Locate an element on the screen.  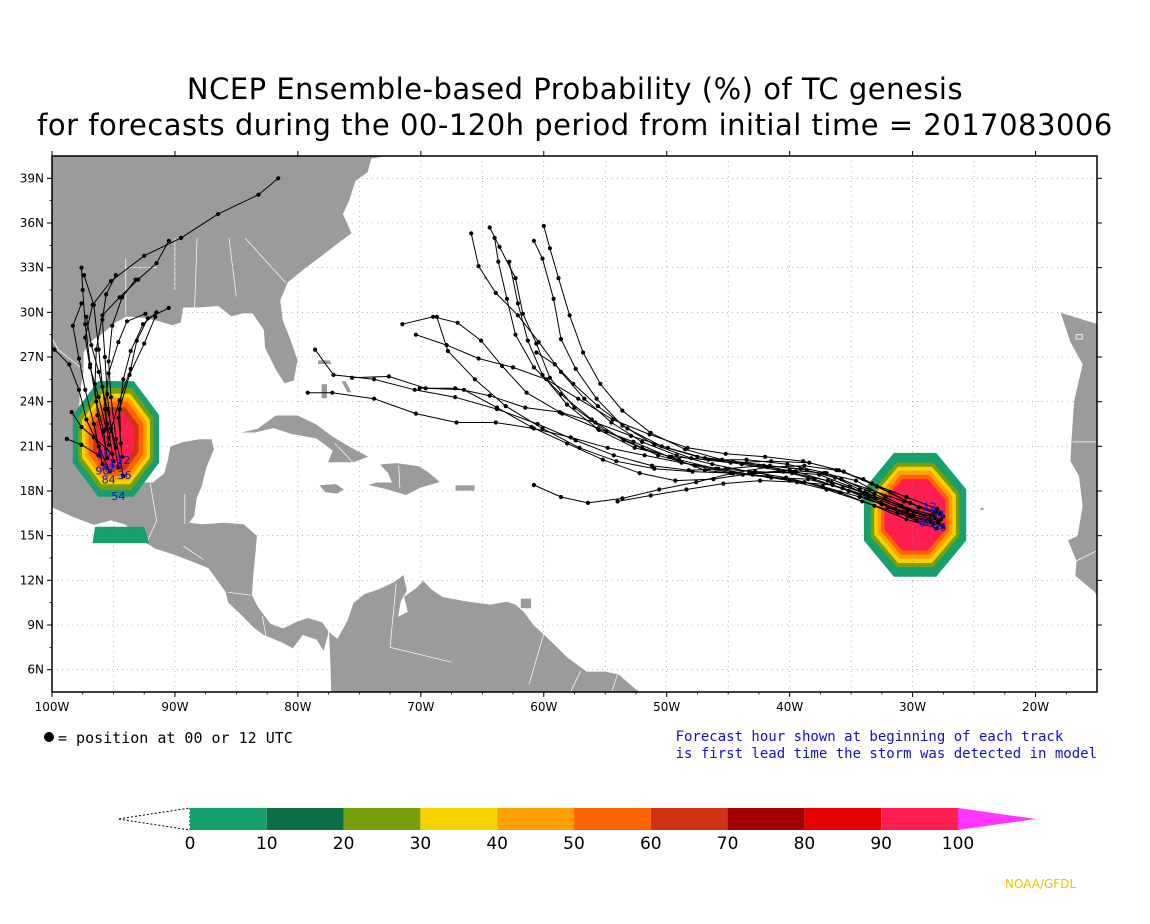
storm-track is located at coordinates (98, 368).